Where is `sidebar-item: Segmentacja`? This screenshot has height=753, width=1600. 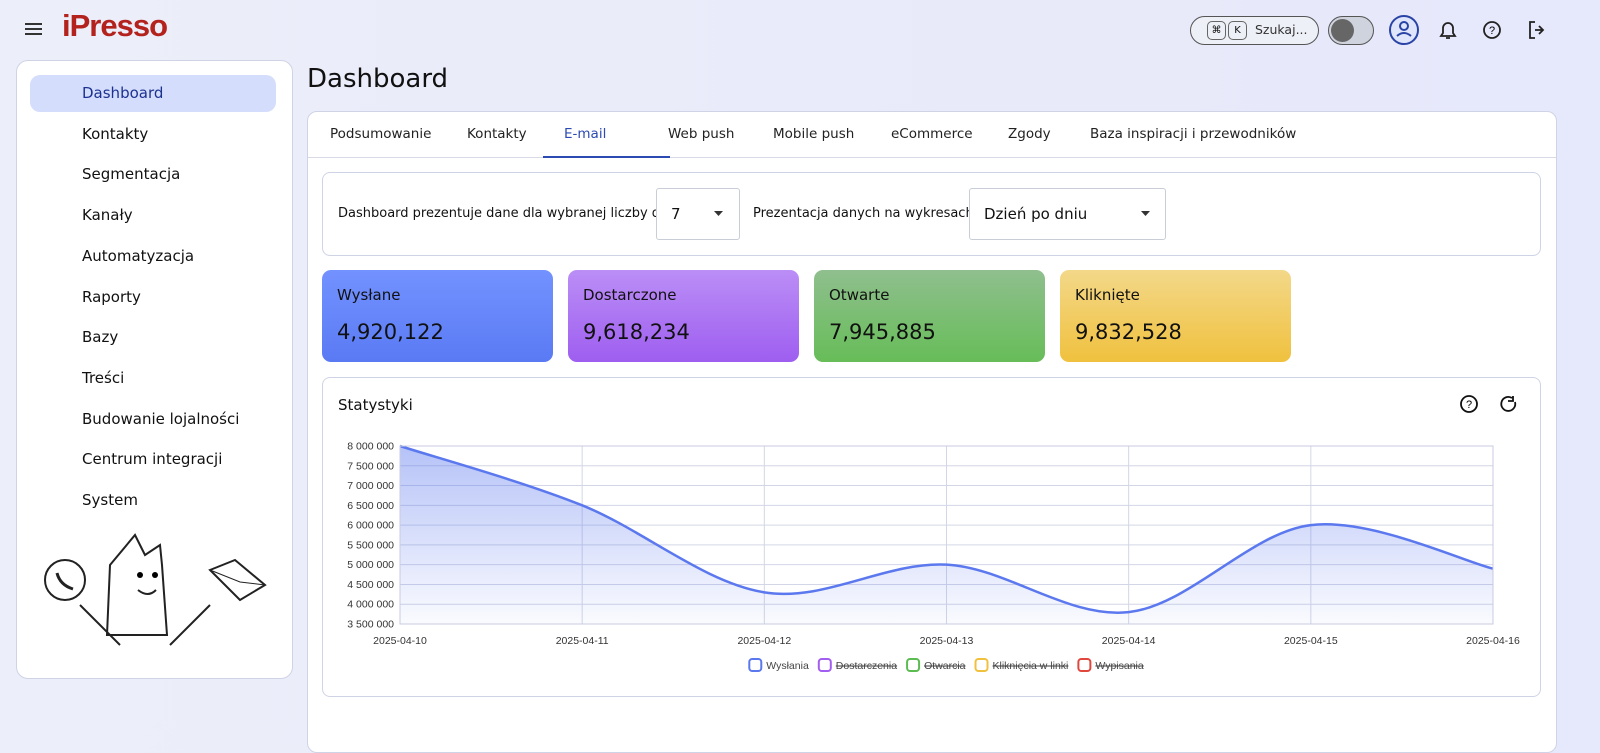
sidebar-item: Segmentacja is located at coordinates (153, 174).